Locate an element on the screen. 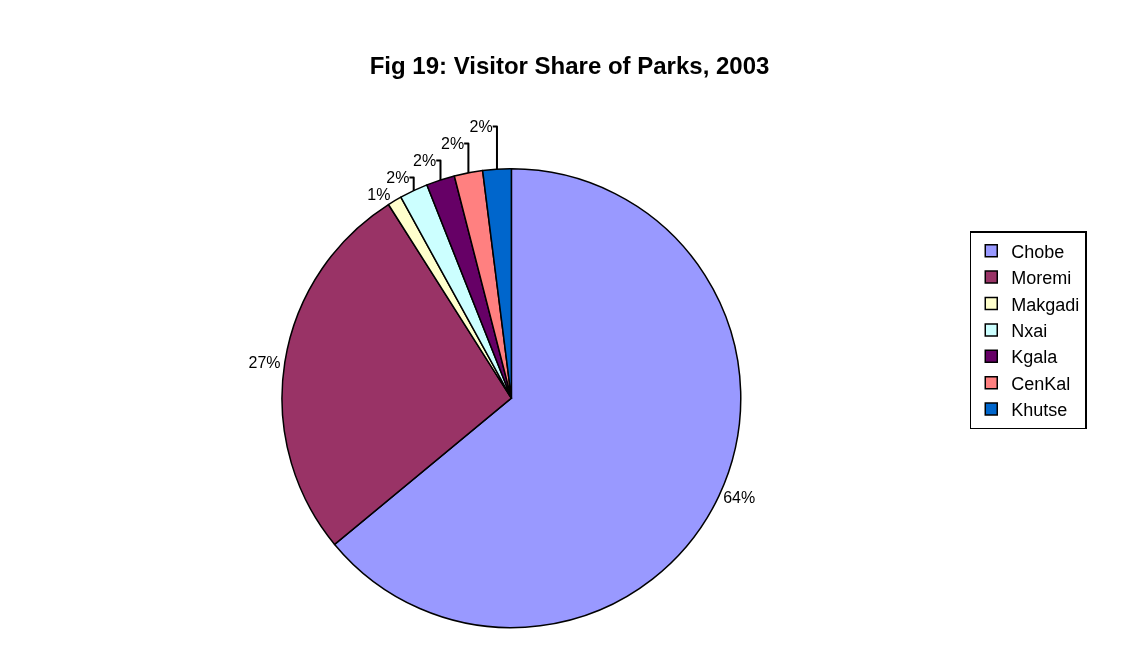 The width and height of the screenshot is (1139, 660). data-label: 27% is located at coordinates (264, 362).